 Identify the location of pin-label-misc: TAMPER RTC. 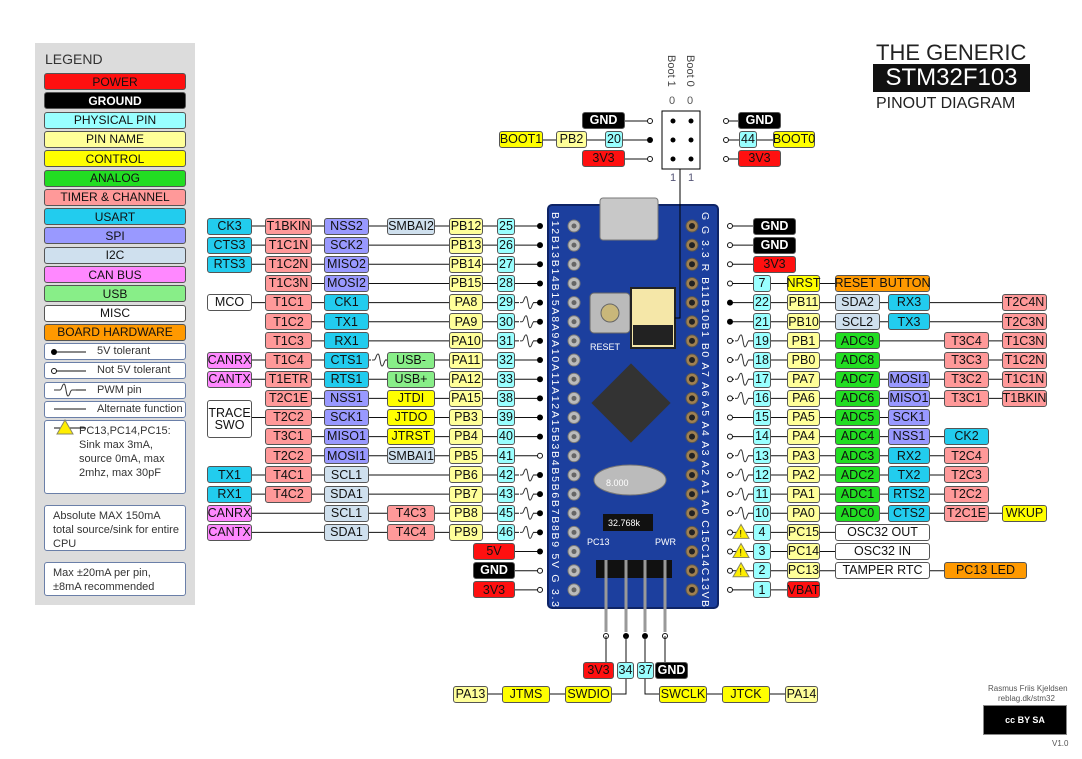
(882, 571).